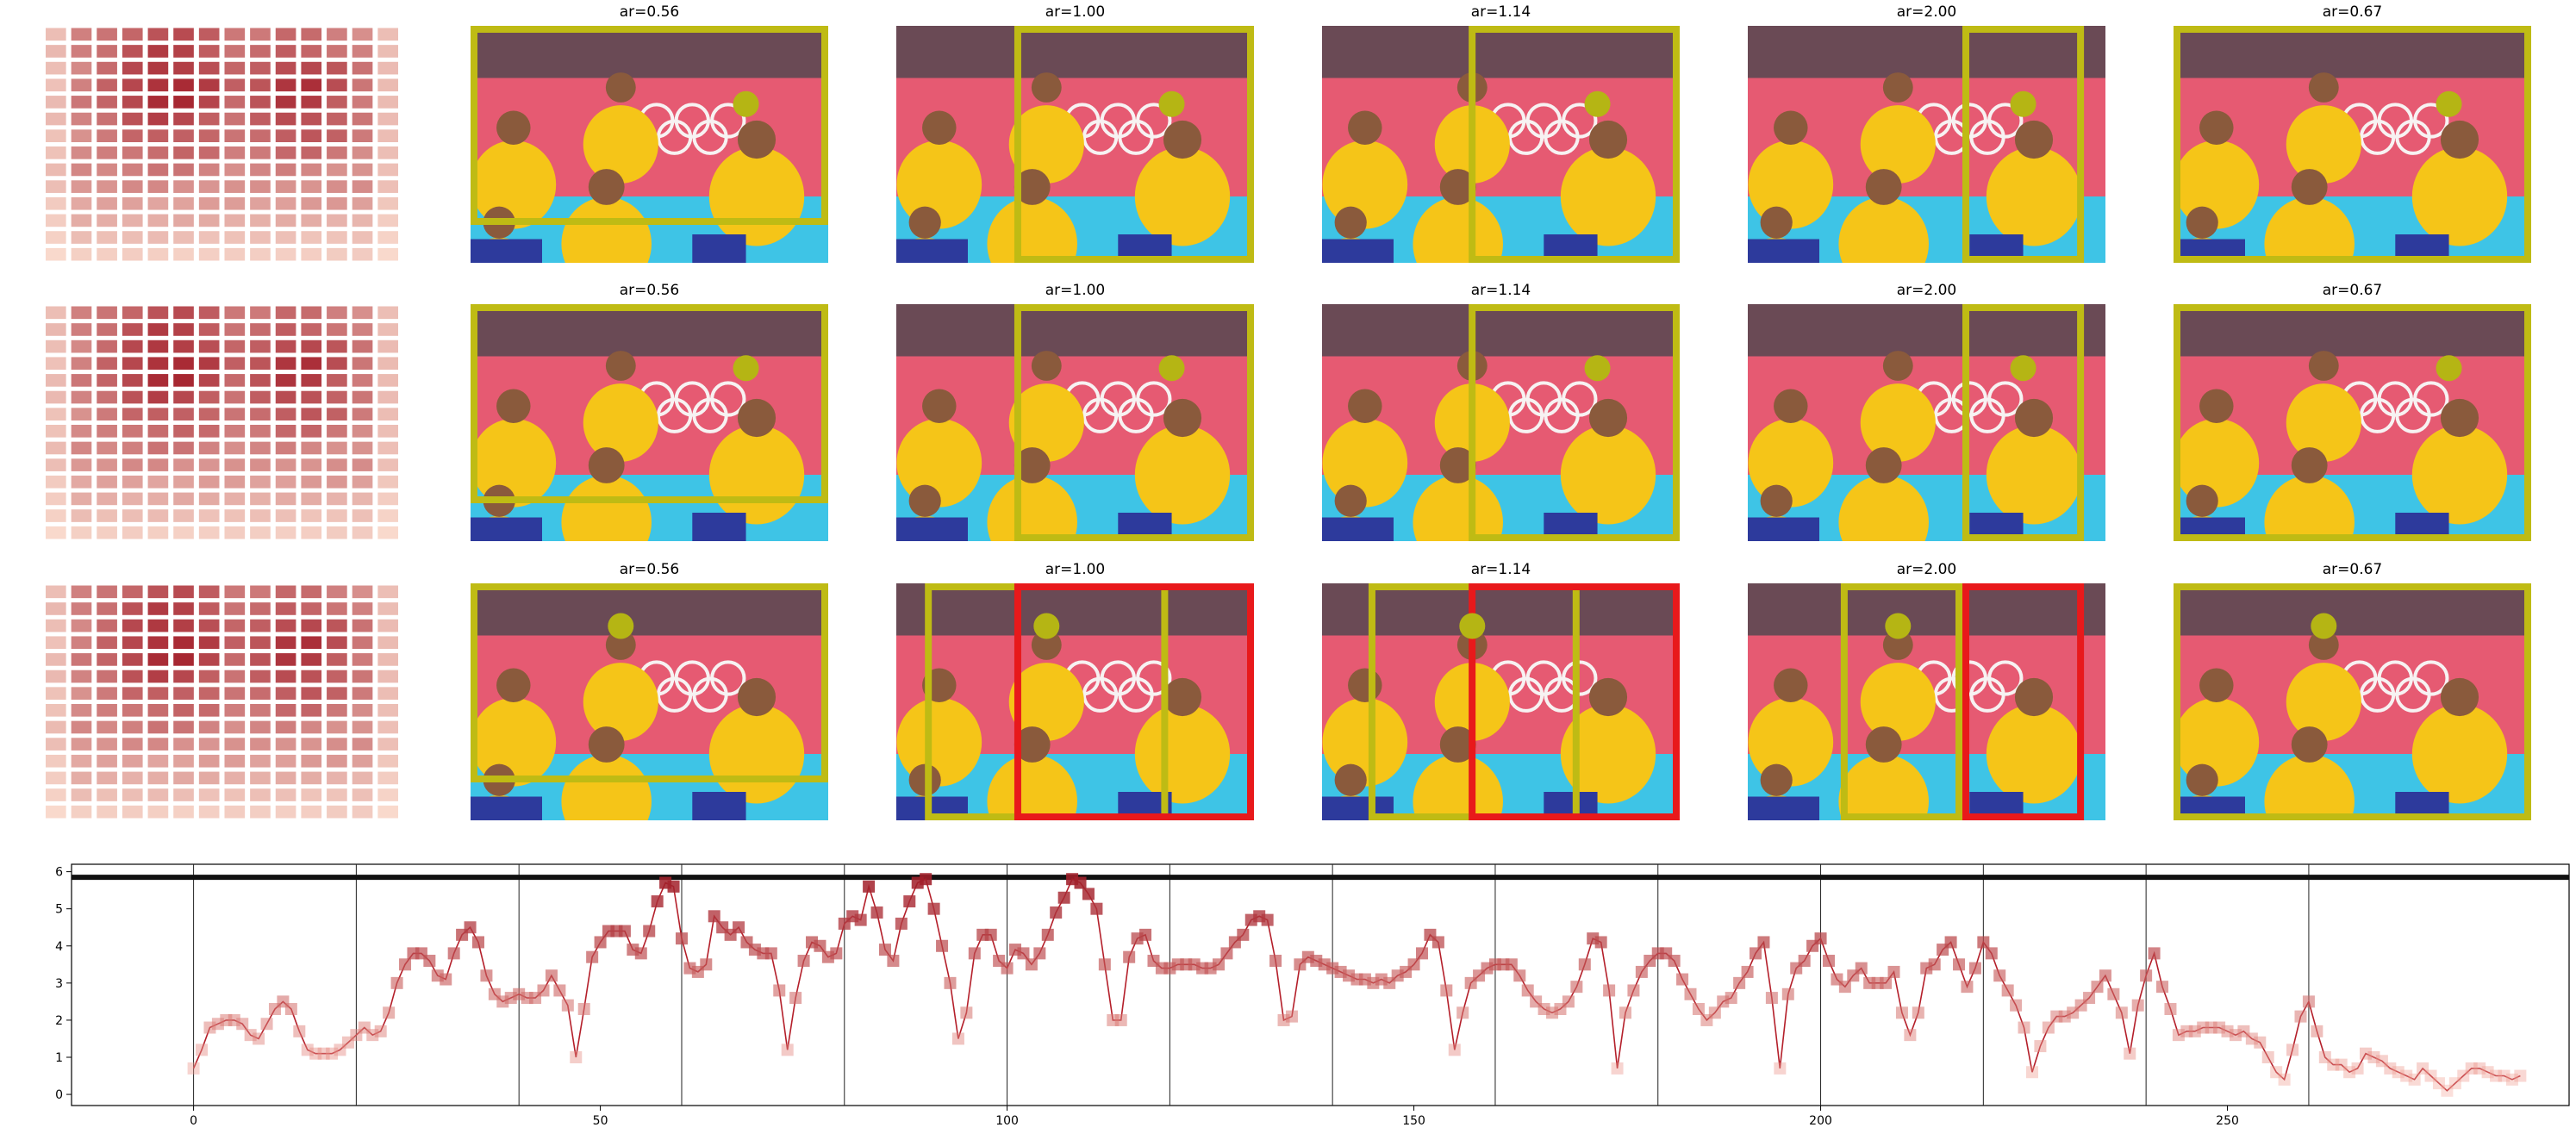 The image size is (2576, 1140). I want to click on y-tick-label: 3, so click(59, 984).